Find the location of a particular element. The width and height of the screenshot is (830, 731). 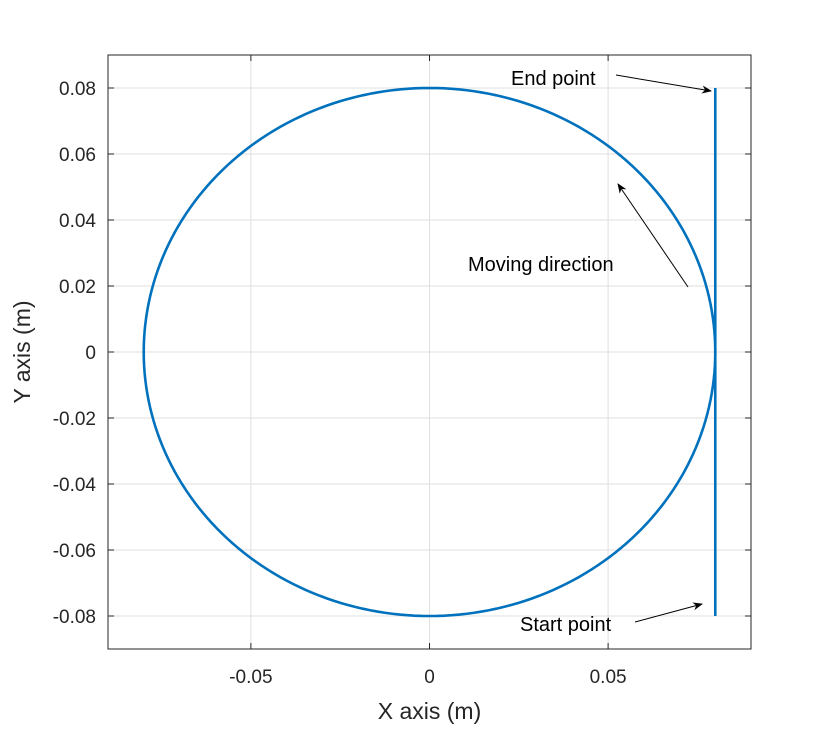

y-tick-label: -0.02 is located at coordinates (74, 419).